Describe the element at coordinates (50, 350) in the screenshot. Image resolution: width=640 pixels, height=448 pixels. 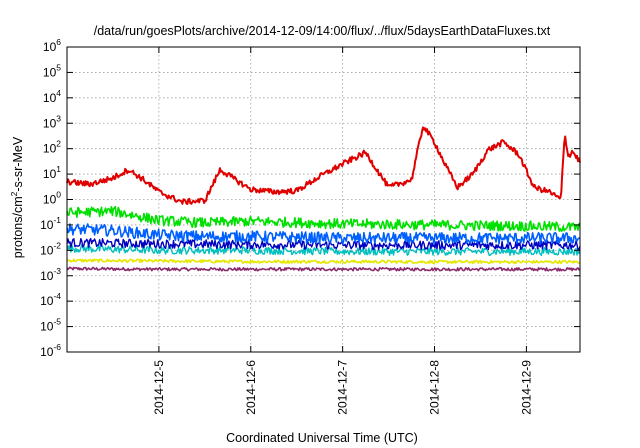
I see `y-tick-label: 10⁻⁶` at that location.